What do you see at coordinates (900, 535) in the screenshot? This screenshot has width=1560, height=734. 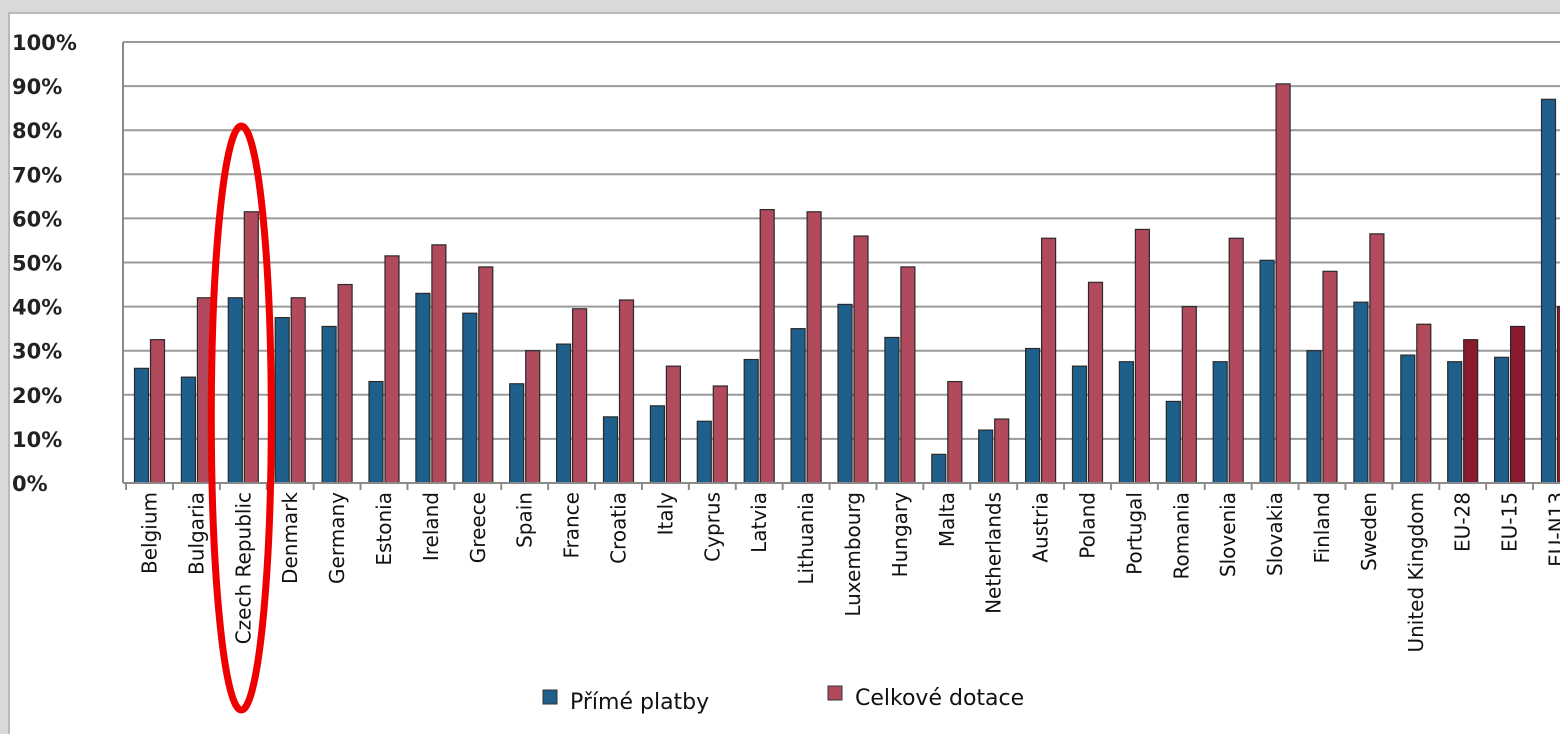 I see `category-label: Hungary` at bounding box center [900, 535].